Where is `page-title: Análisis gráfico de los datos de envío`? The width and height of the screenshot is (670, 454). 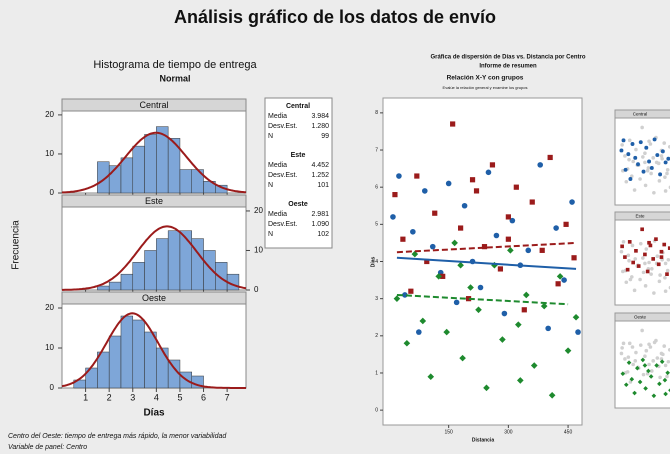
page-title: Análisis gráfico de los datos de envío is located at coordinates (335, 17).